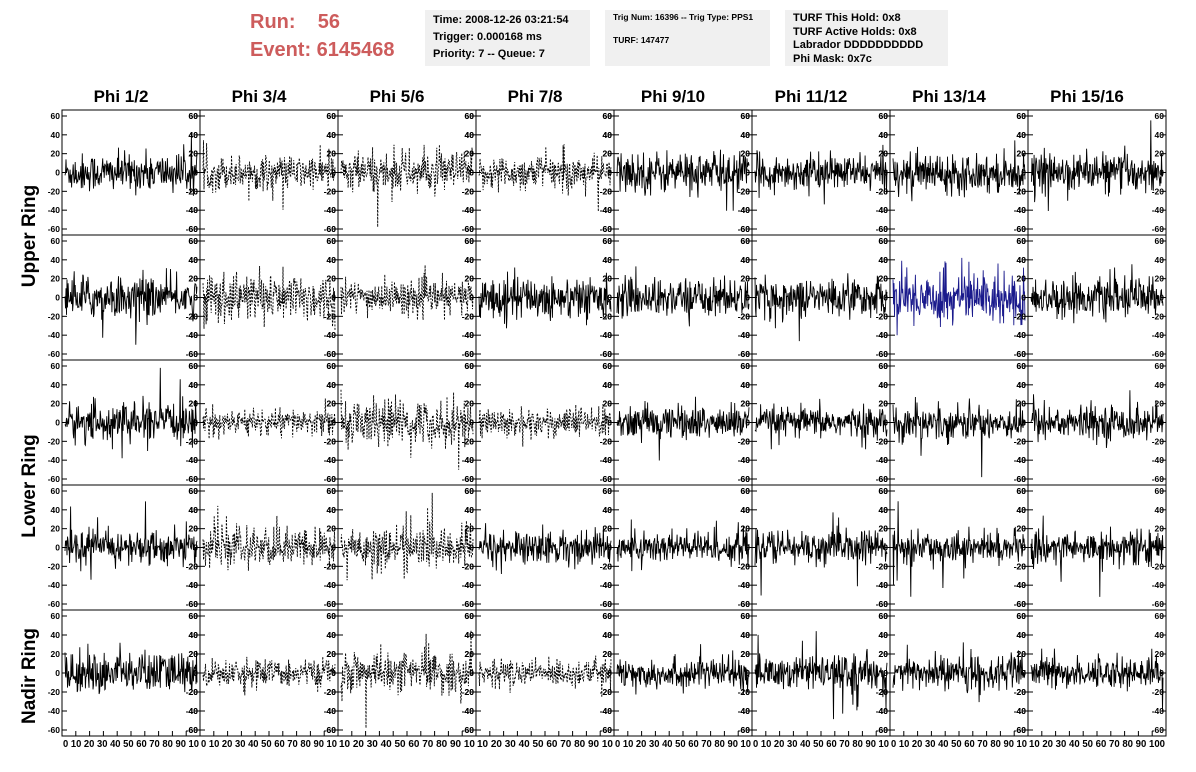  I want to click on phi-label-15-16: Phi 15/16, so click(1087, 96).